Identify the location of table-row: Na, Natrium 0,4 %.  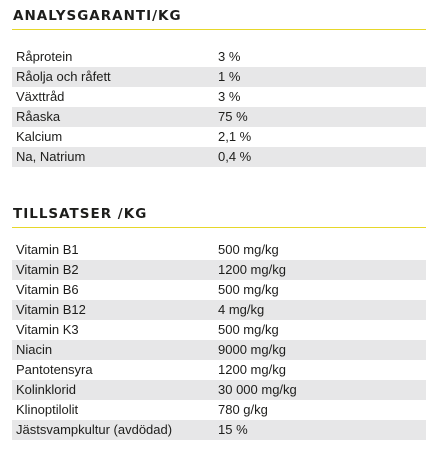
(219, 157).